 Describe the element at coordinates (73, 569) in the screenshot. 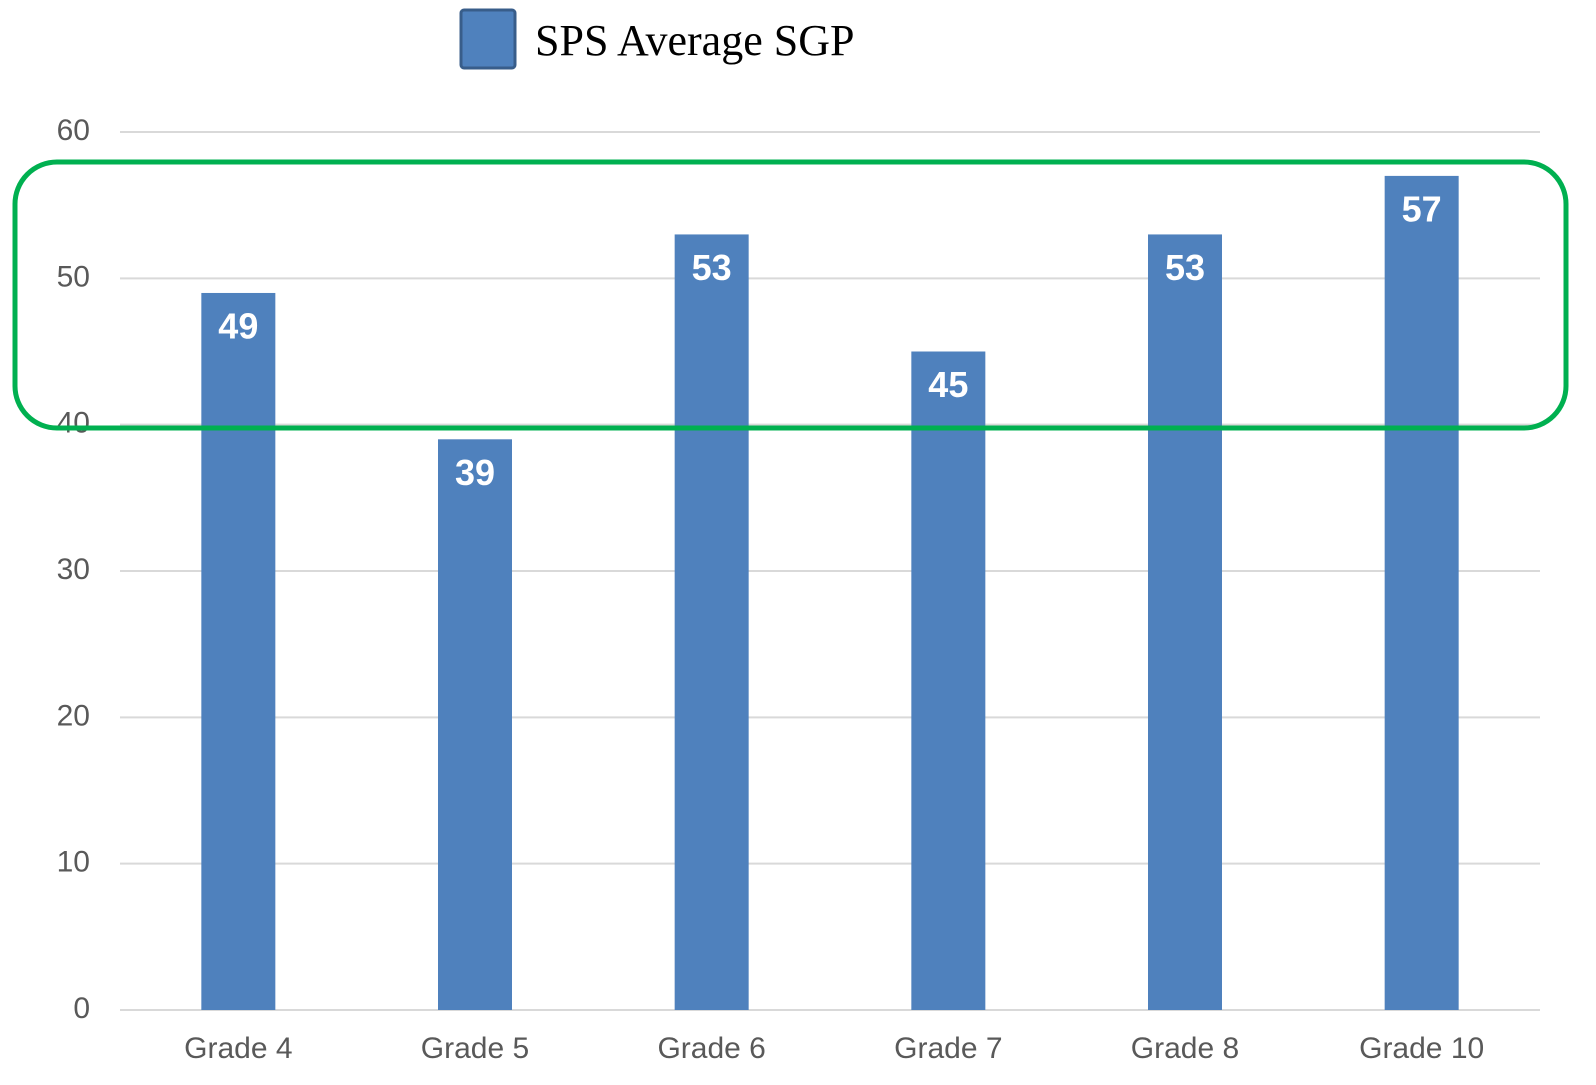

I see `y-tick-label: 30` at that location.